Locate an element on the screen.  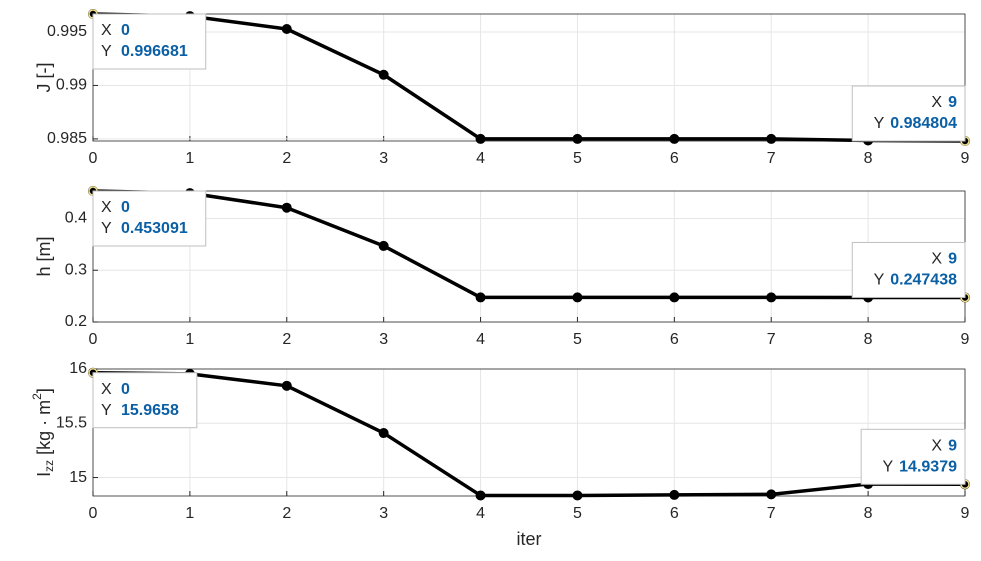
y-tick-label: 0.2 is located at coordinates (76, 321).